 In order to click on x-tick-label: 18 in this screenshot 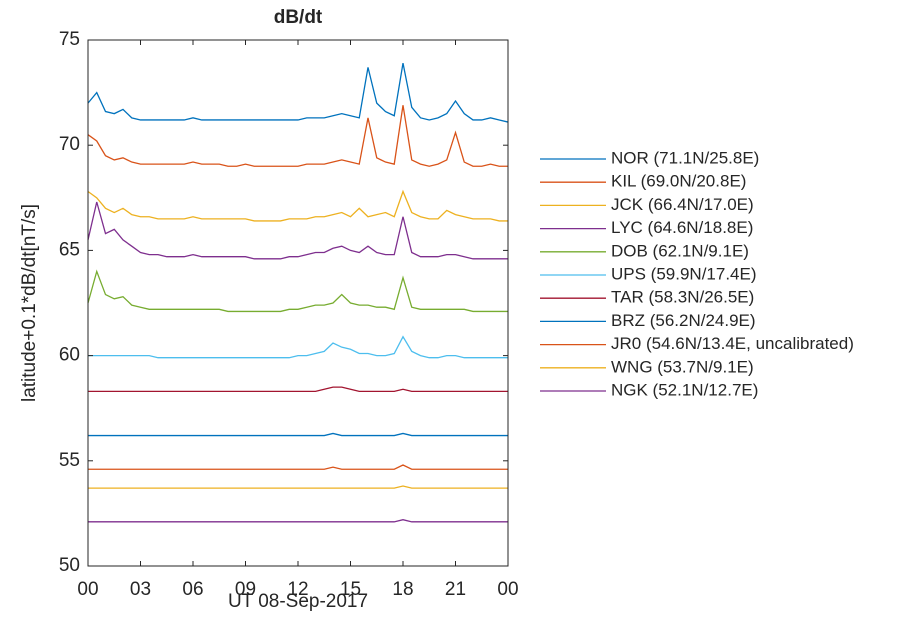, I will do `click(402, 589)`.